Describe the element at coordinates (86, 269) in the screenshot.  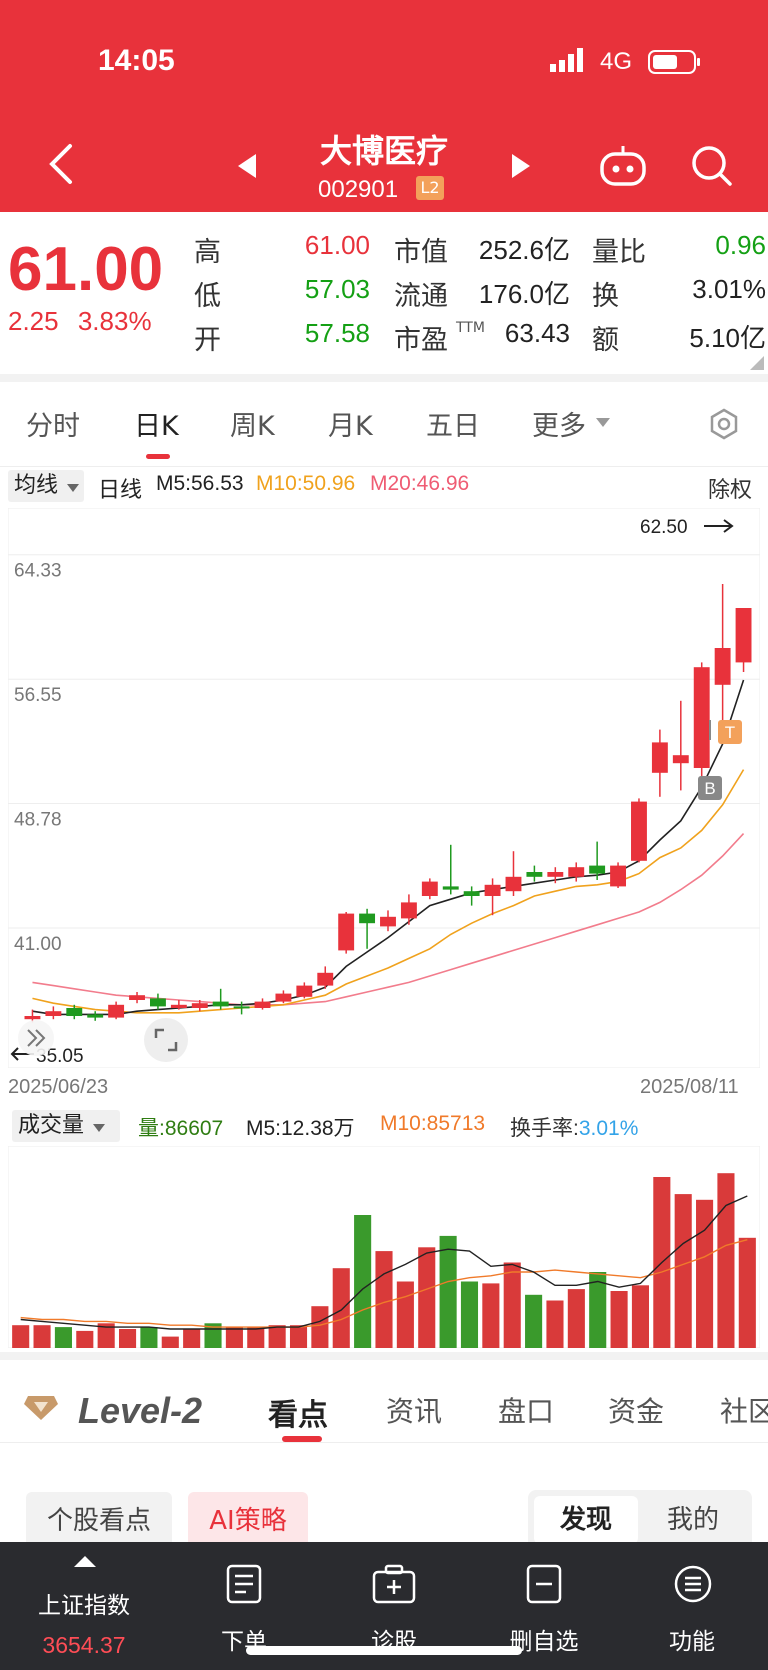
I see `current-price: 61.00` at that location.